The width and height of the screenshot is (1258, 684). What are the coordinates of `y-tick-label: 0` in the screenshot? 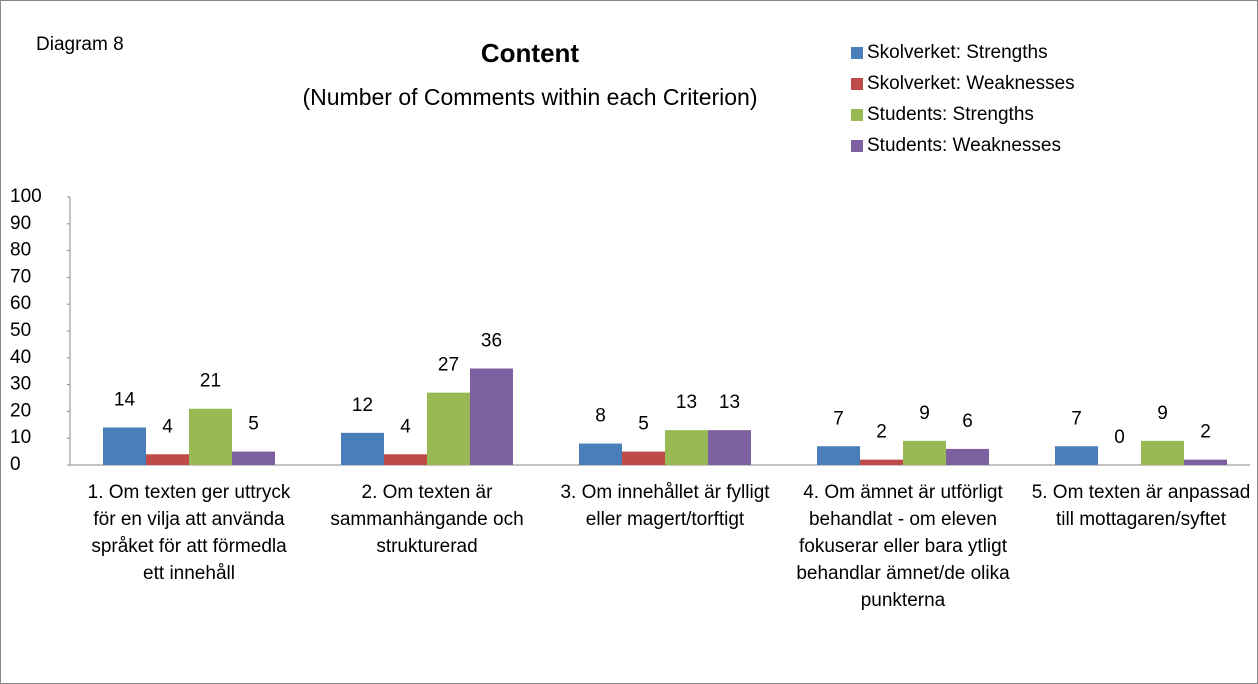 It's located at (15, 464).